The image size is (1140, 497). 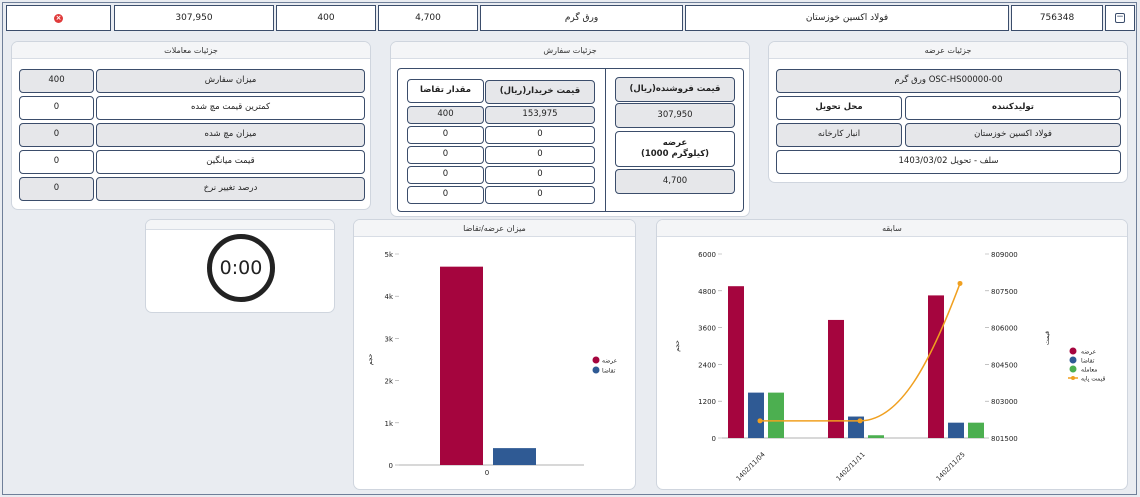 What do you see at coordinates (570, 50) in the screenshot?
I see `order-details-title: جزئیات سفارش` at bounding box center [570, 50].